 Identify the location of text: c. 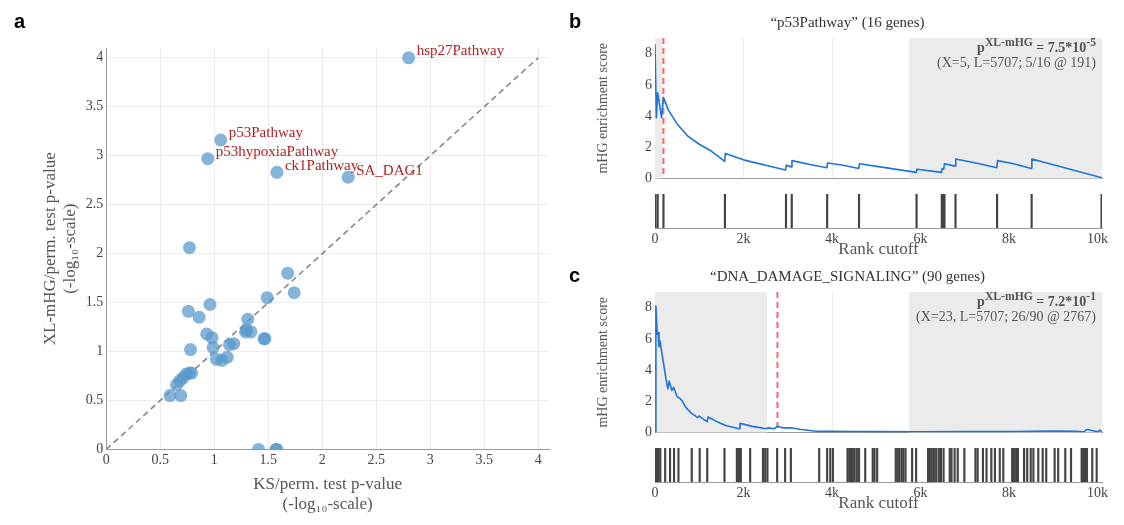
(575, 275).